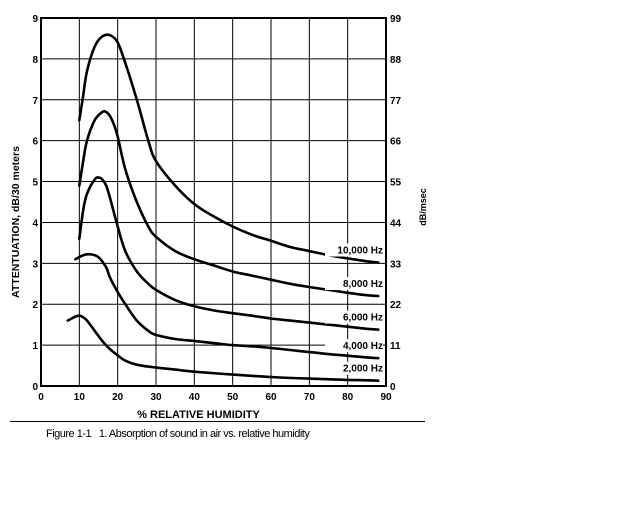  What do you see at coordinates (396, 60) in the screenshot?
I see `y2-tick-label: 88` at bounding box center [396, 60].